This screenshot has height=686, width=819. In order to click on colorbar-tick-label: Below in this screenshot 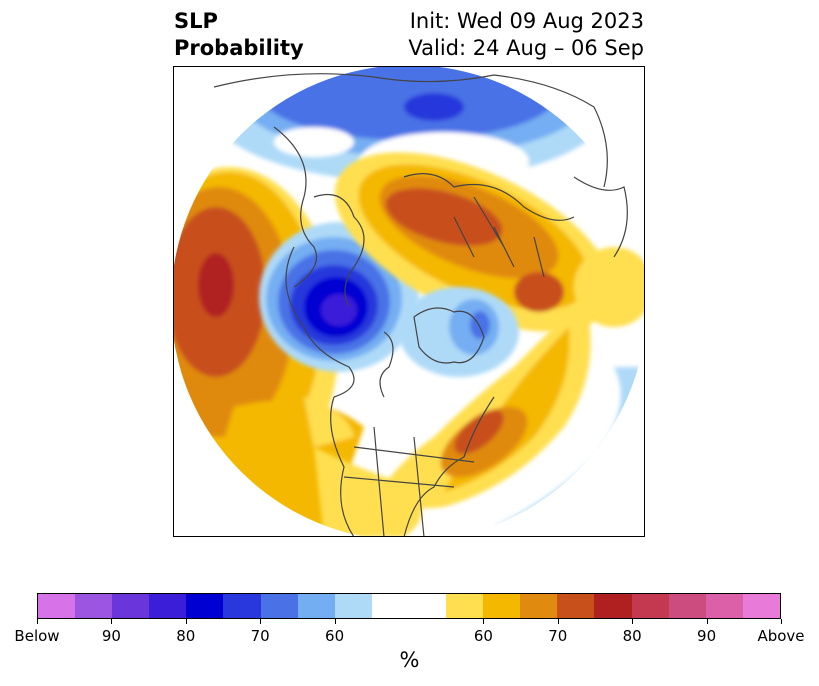, I will do `click(37, 636)`.